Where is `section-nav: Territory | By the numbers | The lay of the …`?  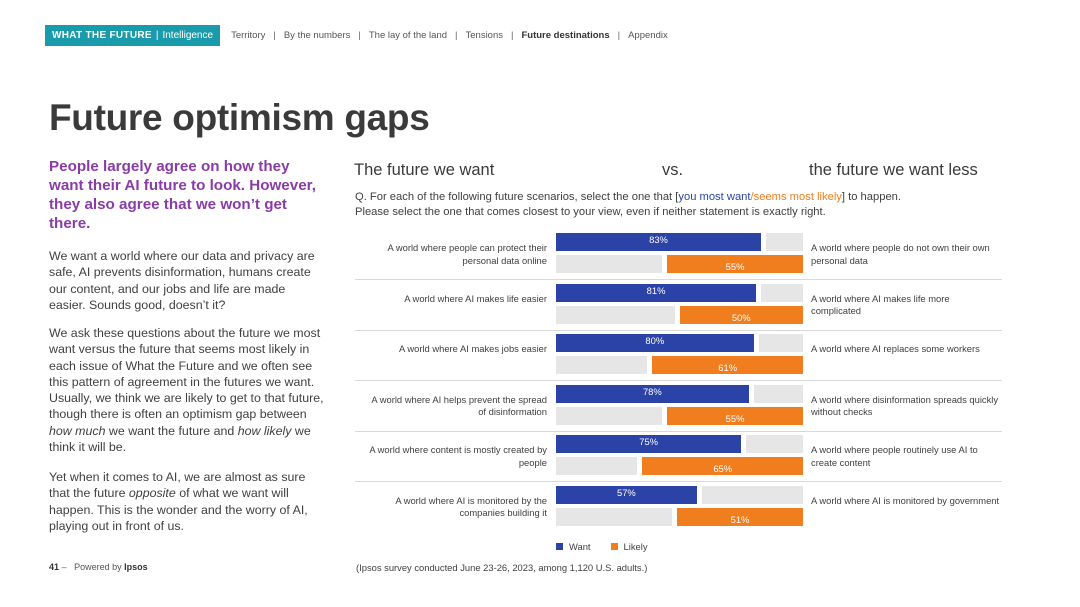 section-nav: Territory | By the numbers | The lay of the … is located at coordinates (449, 35).